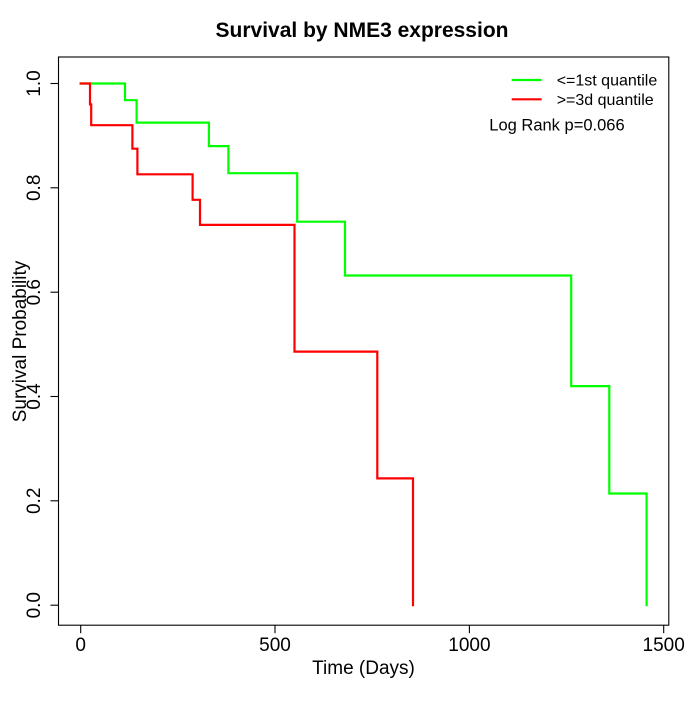  Describe the element at coordinates (469, 645) in the screenshot. I see `x-tick-label: 1000` at that location.